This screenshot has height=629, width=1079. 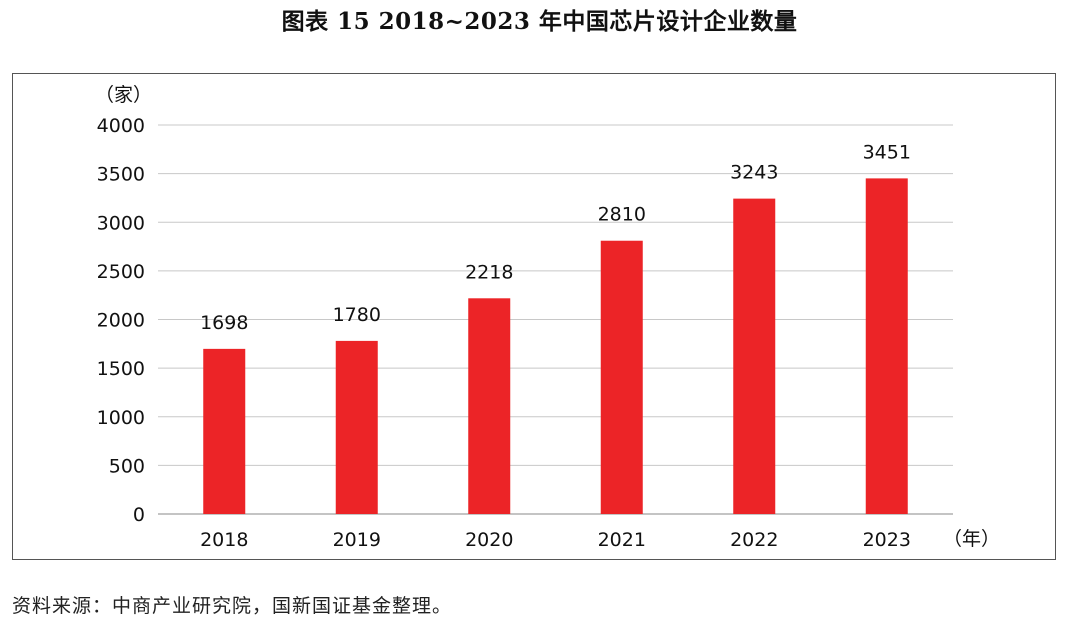 I want to click on x-tick-label: 2018, so click(x=224, y=540).